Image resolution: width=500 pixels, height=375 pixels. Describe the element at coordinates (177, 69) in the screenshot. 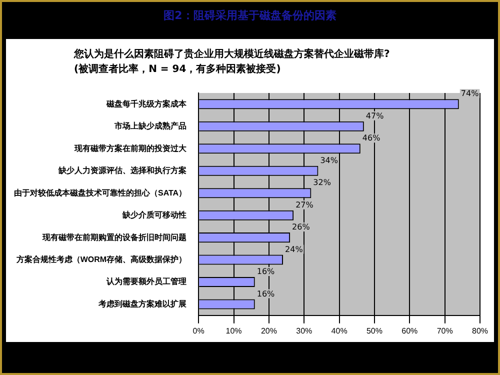

I see `text: (被调查者比率，N = 94，有多种因素被接受)` at that location.